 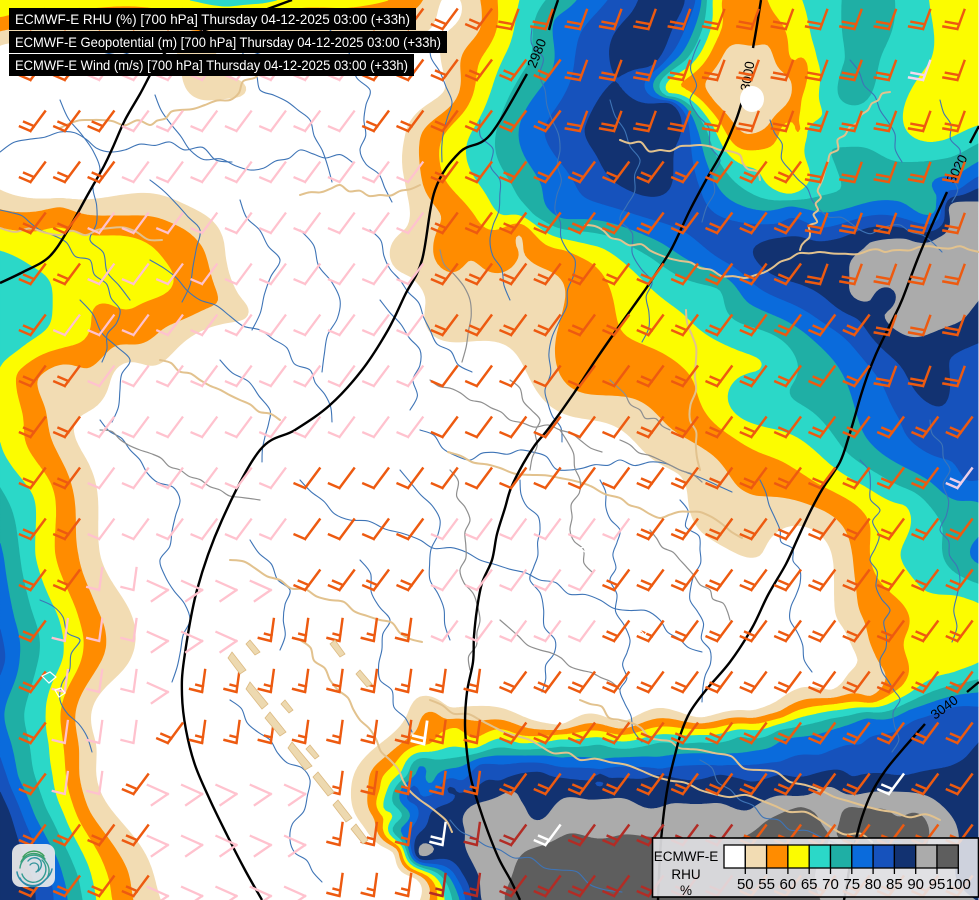 What do you see at coordinates (873, 884) in the screenshot?
I see `svg-text: 80` at bounding box center [873, 884].